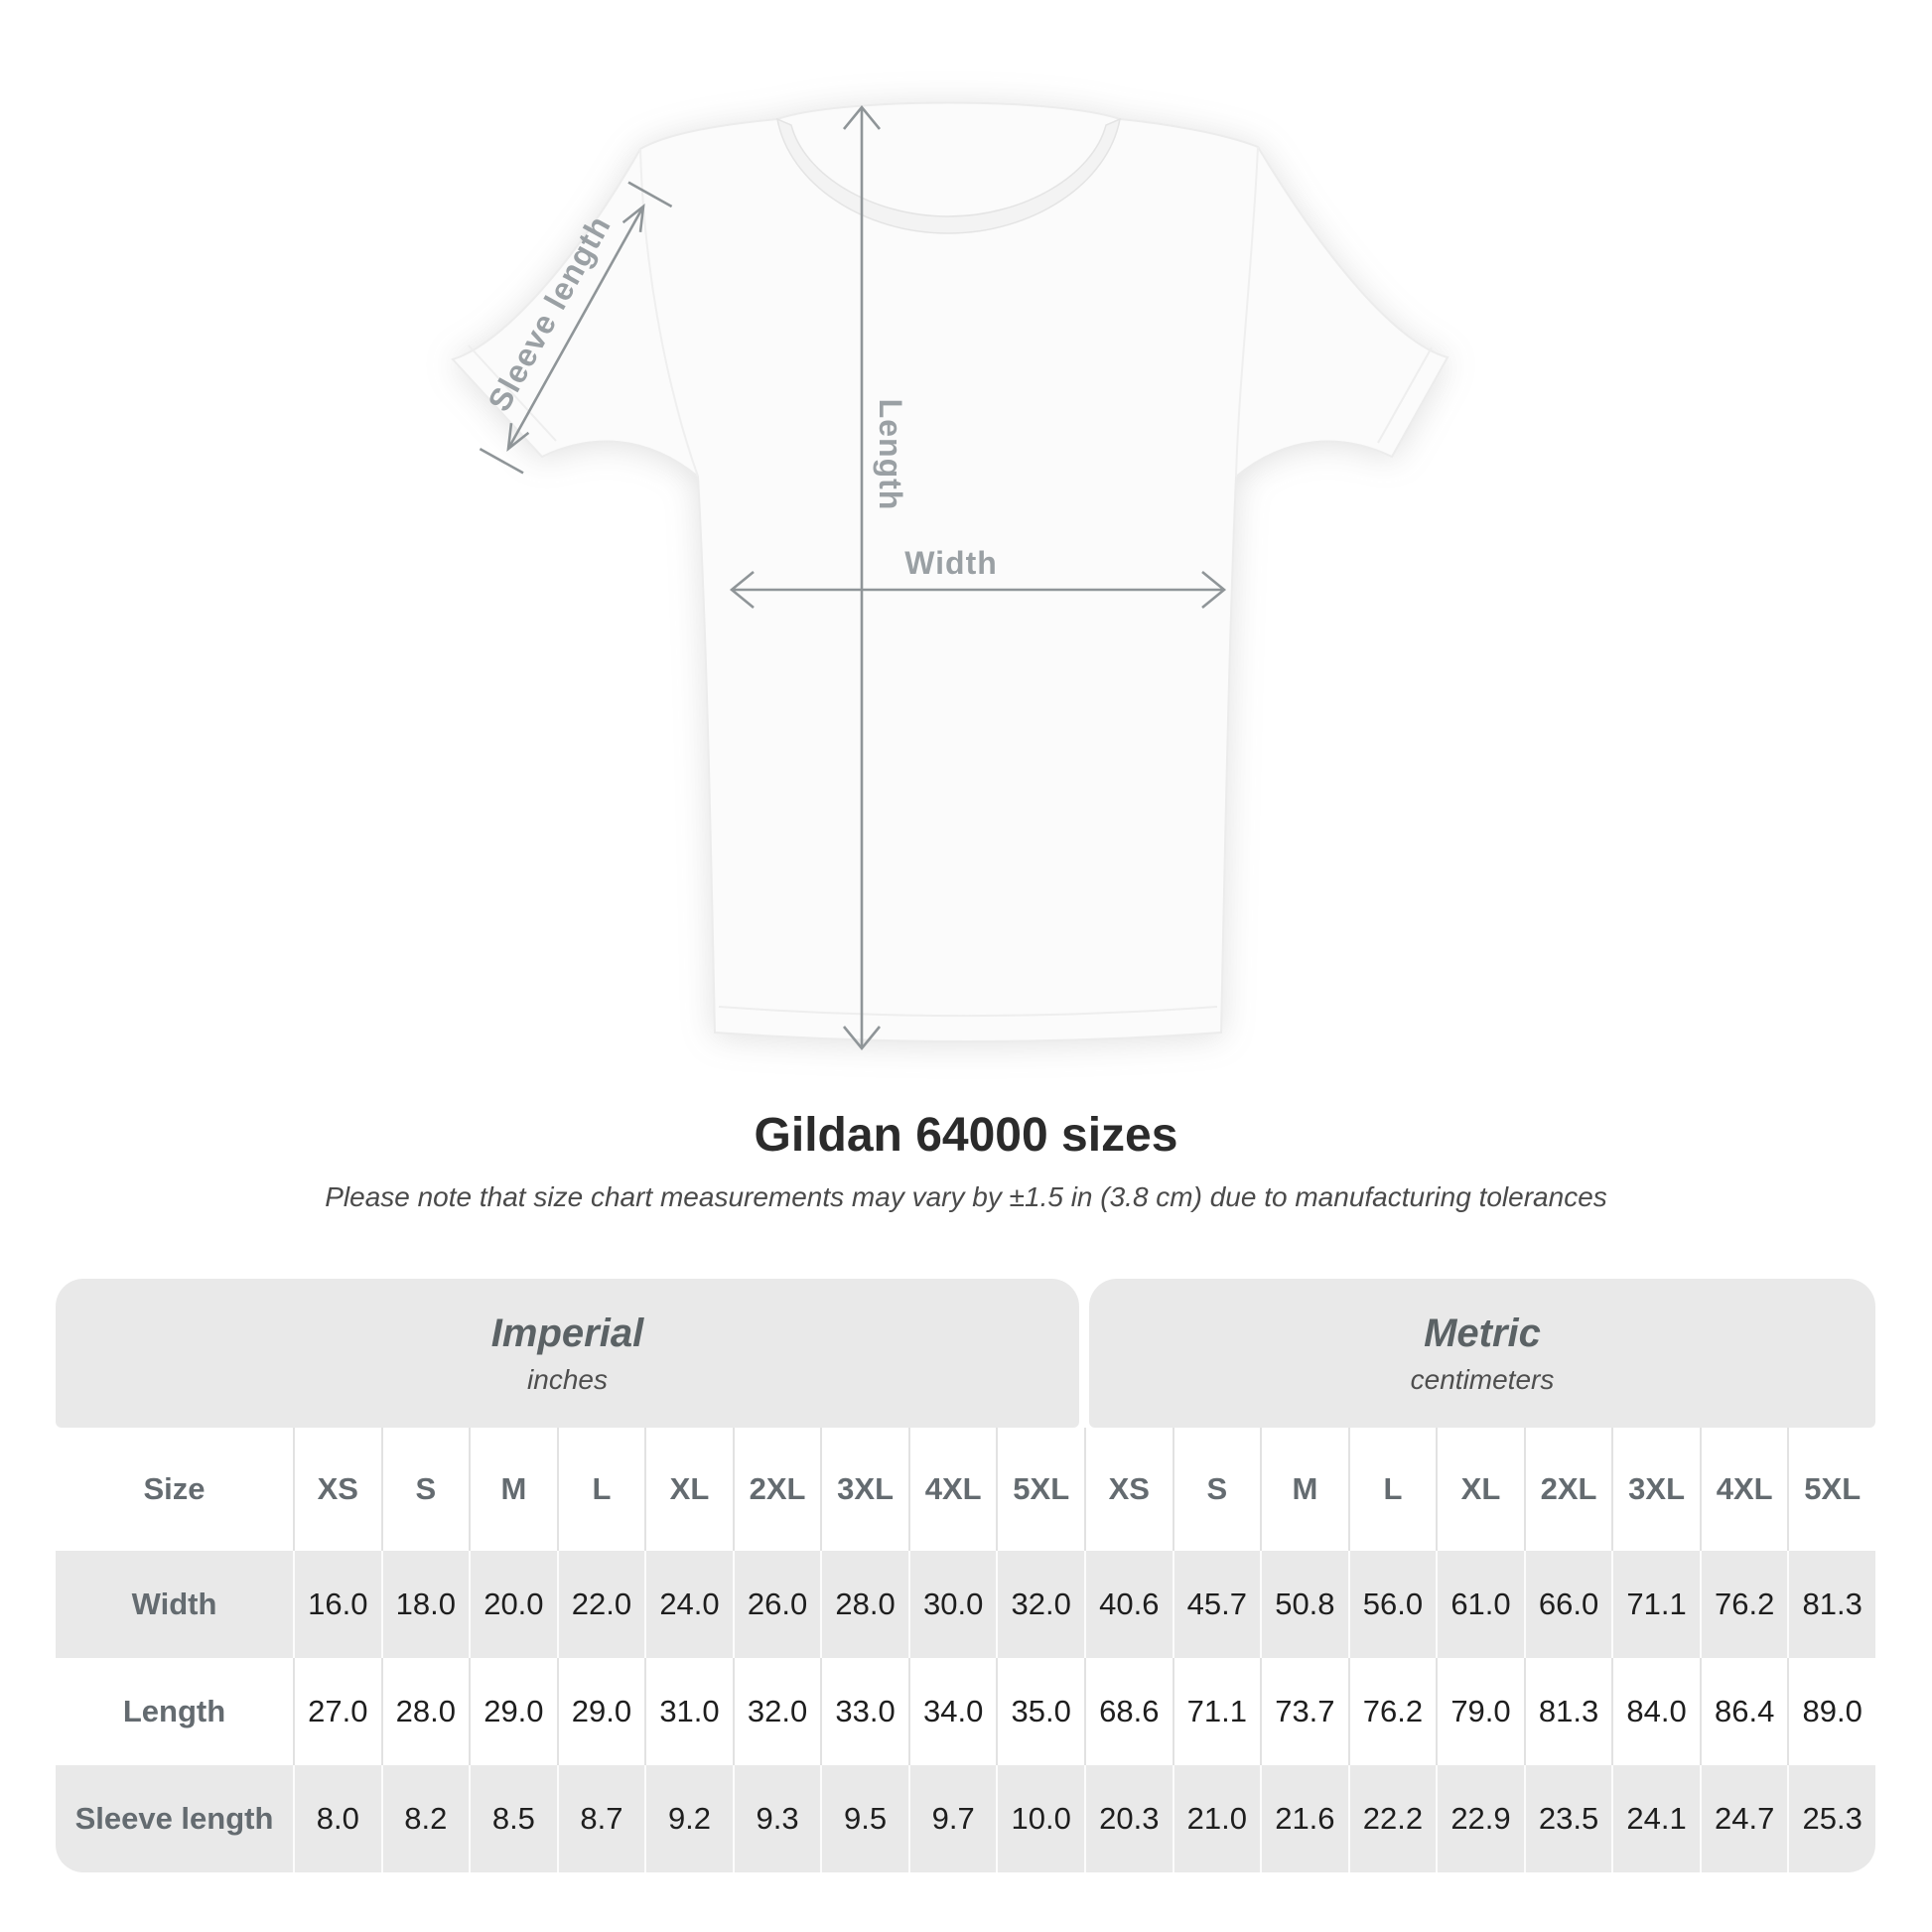 The image size is (1932, 1932). I want to click on width-arrow, so click(978, 590).